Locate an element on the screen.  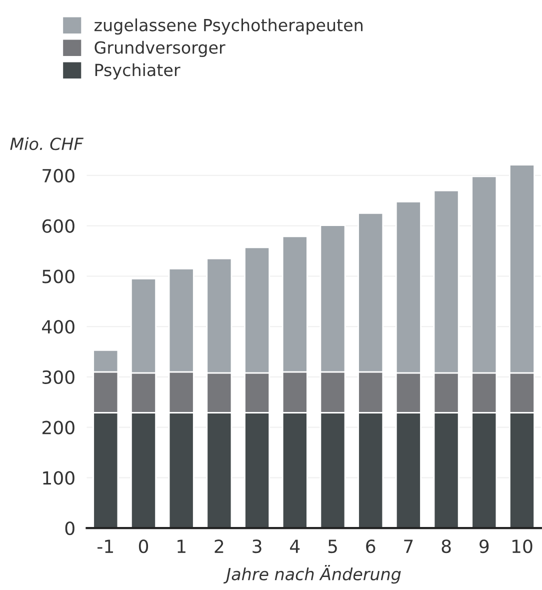
x-axis-title: Jahre nach Änderung is located at coordinates (312, 574).